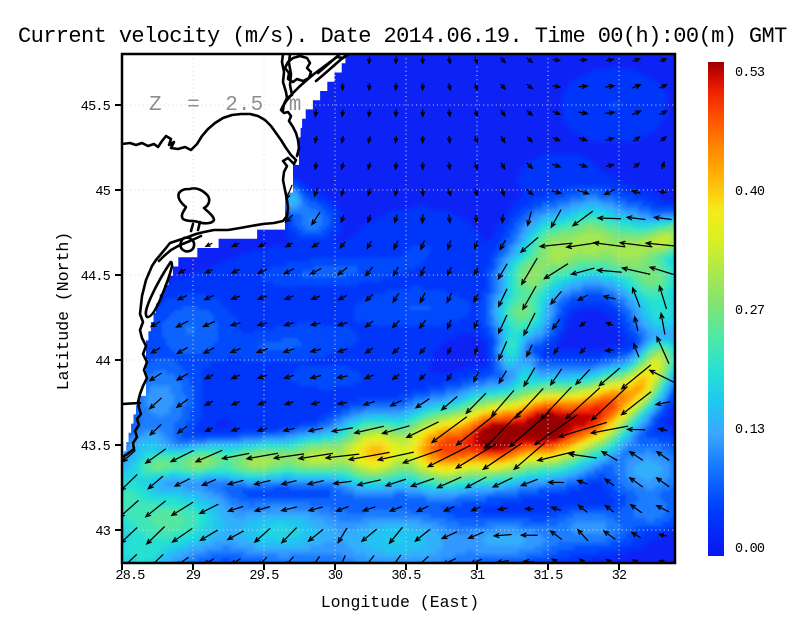 This screenshot has width=800, height=618. I want to click on svg-text: 0.53, so click(750, 73).